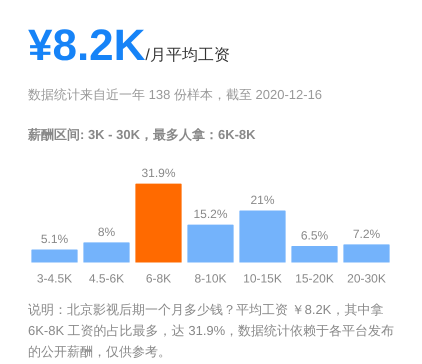  I want to click on data-label: 5.1%, so click(54, 239).